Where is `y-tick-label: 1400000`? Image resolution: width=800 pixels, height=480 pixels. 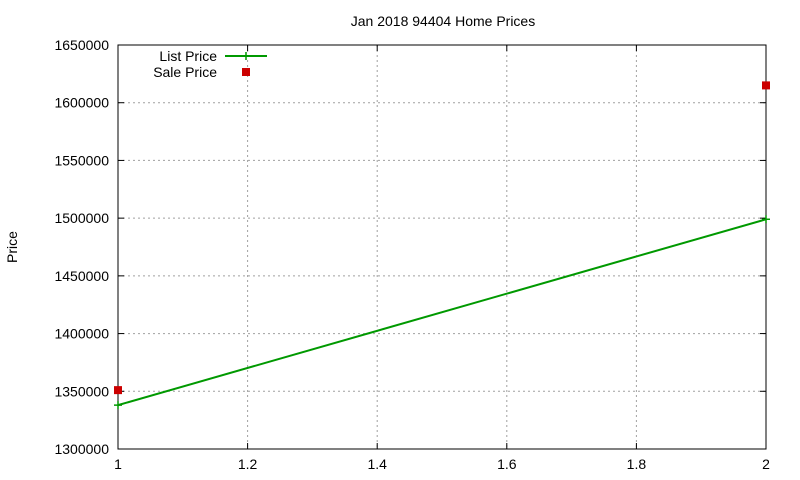
y-tick-label: 1400000 is located at coordinates (81, 334).